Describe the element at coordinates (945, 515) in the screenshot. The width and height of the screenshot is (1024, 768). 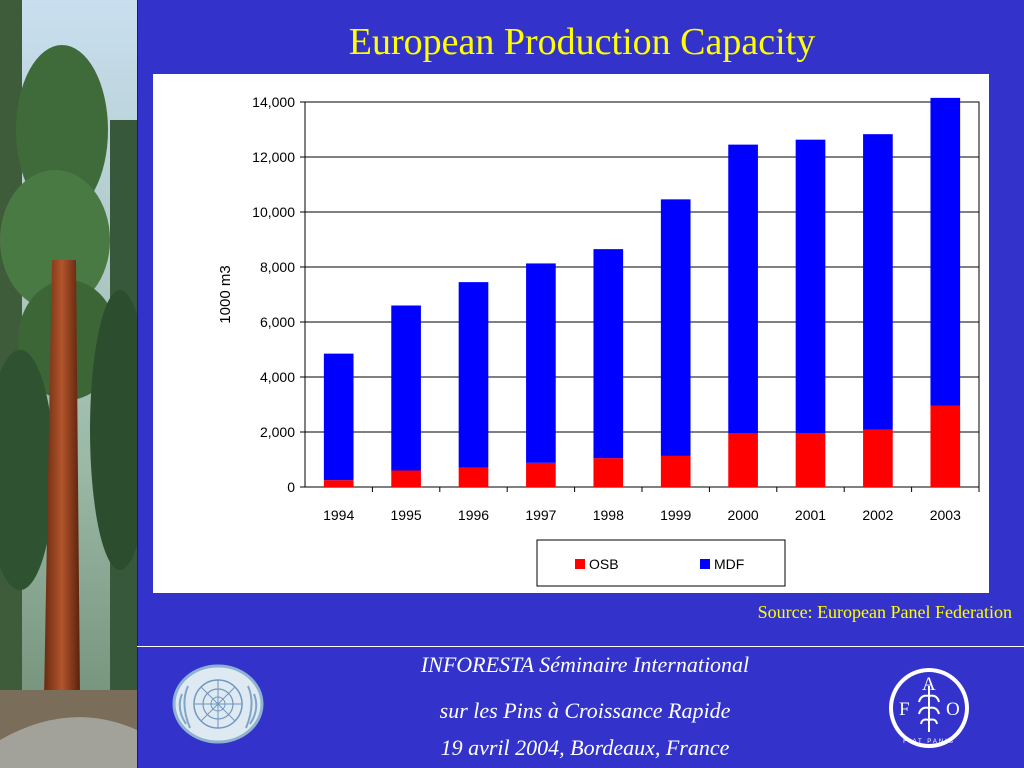
I see `x-tick-label: 2003` at that location.